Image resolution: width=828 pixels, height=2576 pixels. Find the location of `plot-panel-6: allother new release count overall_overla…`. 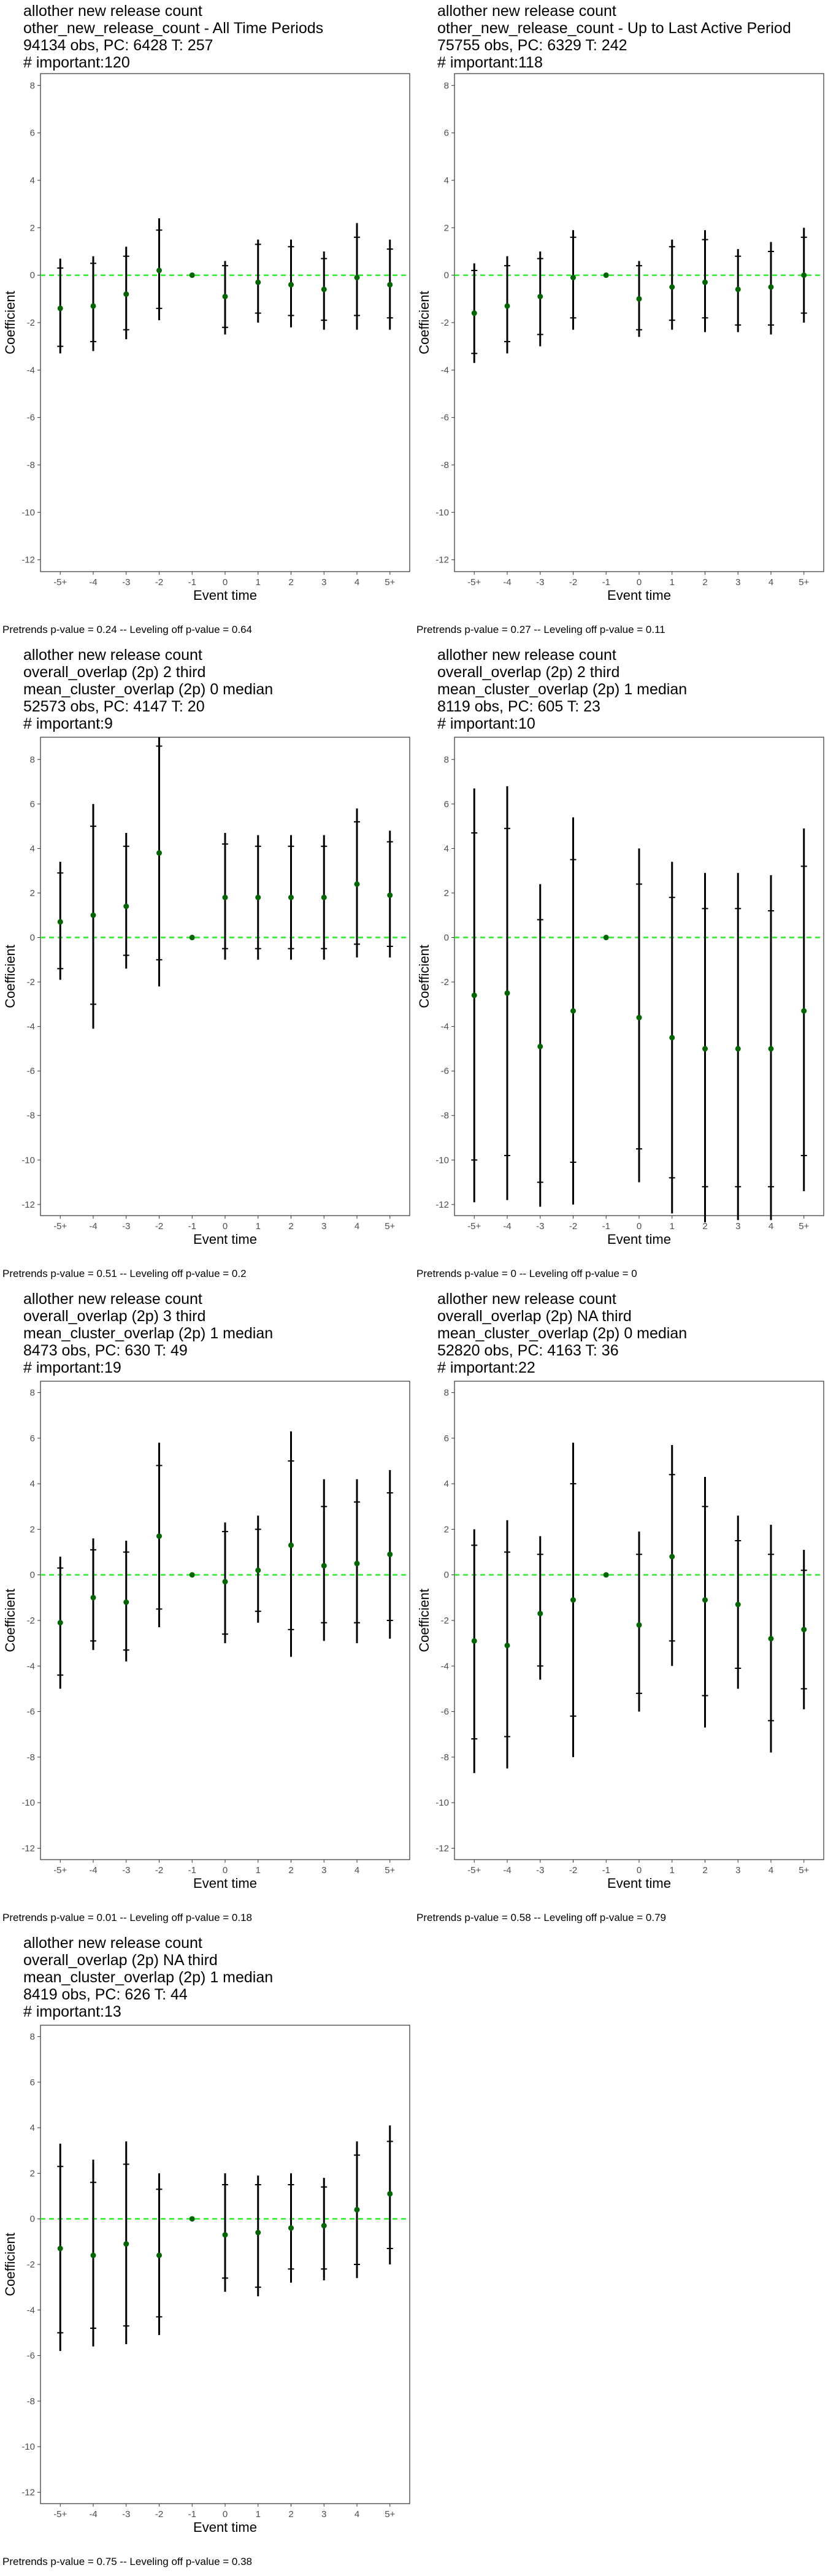

plot-panel-6: allother new release count overall_overla… is located at coordinates (621, 1610).